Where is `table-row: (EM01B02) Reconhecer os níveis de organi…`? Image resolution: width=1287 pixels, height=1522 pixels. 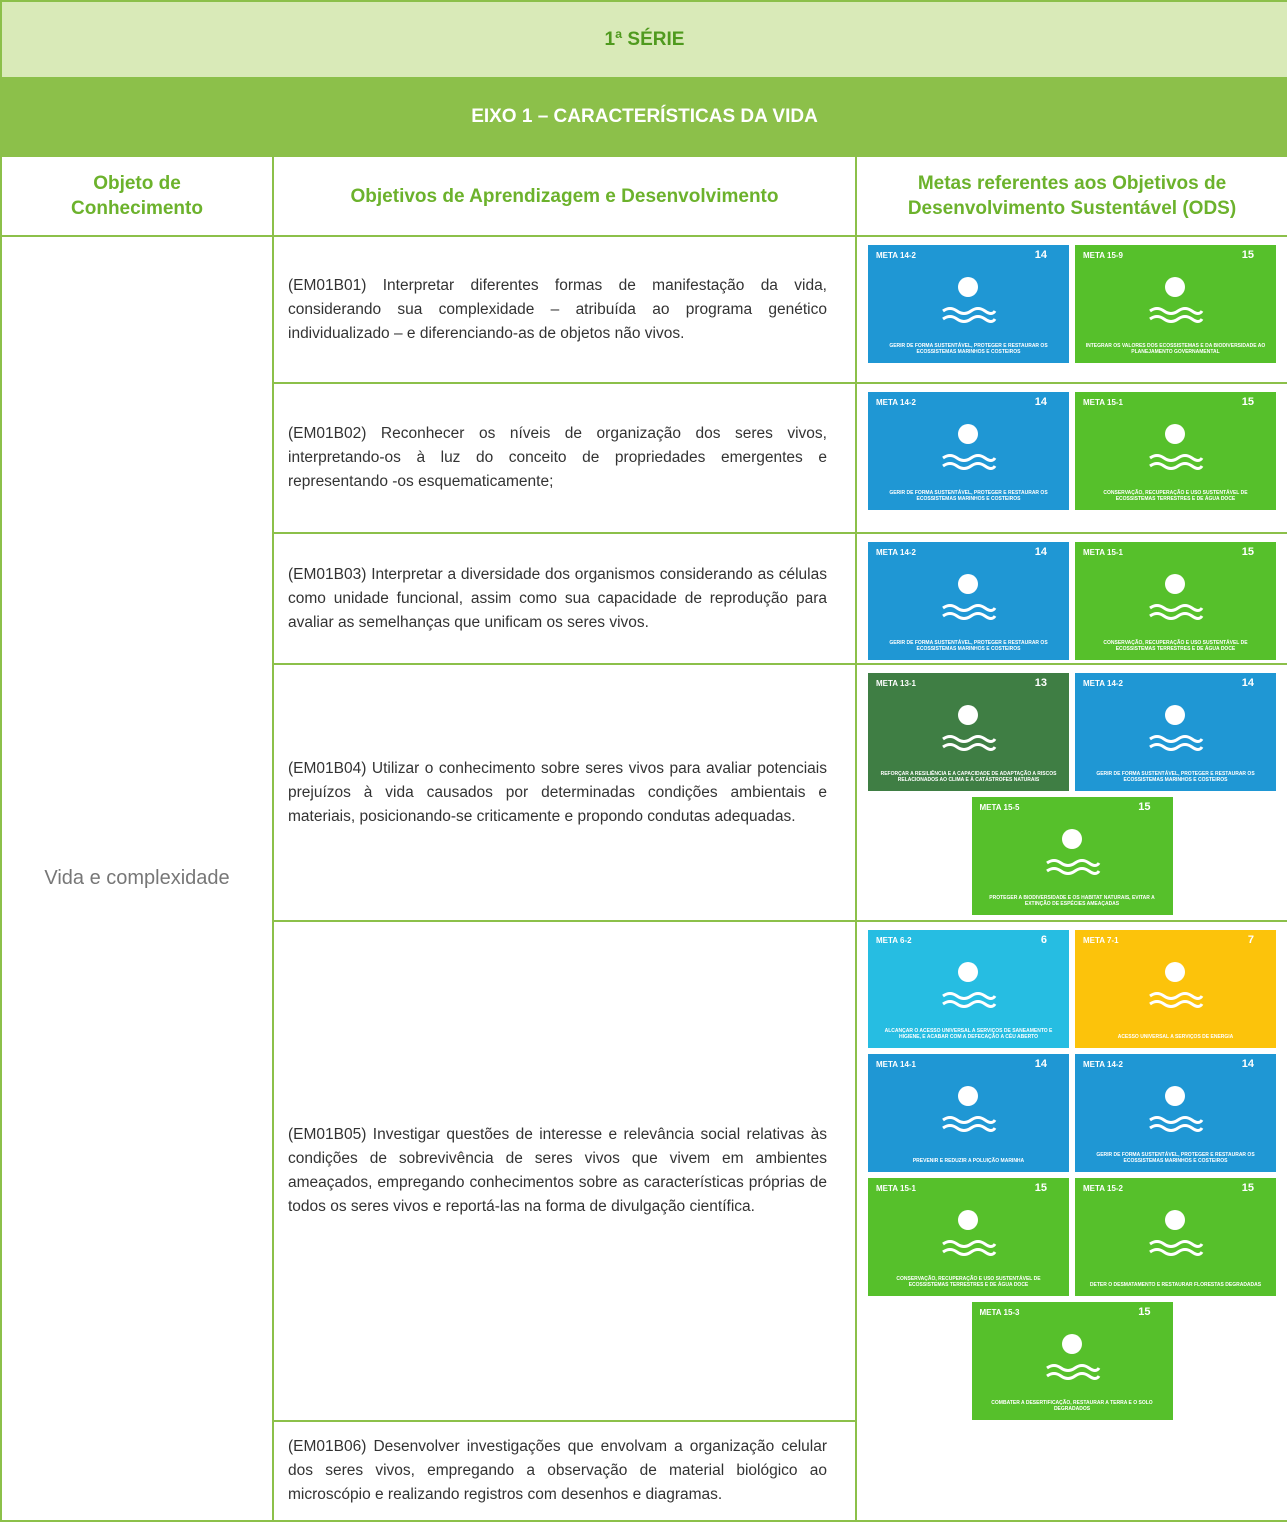 table-row: (EM01B02) Reconhecer os níveis de organi… is located at coordinates (644, 458).